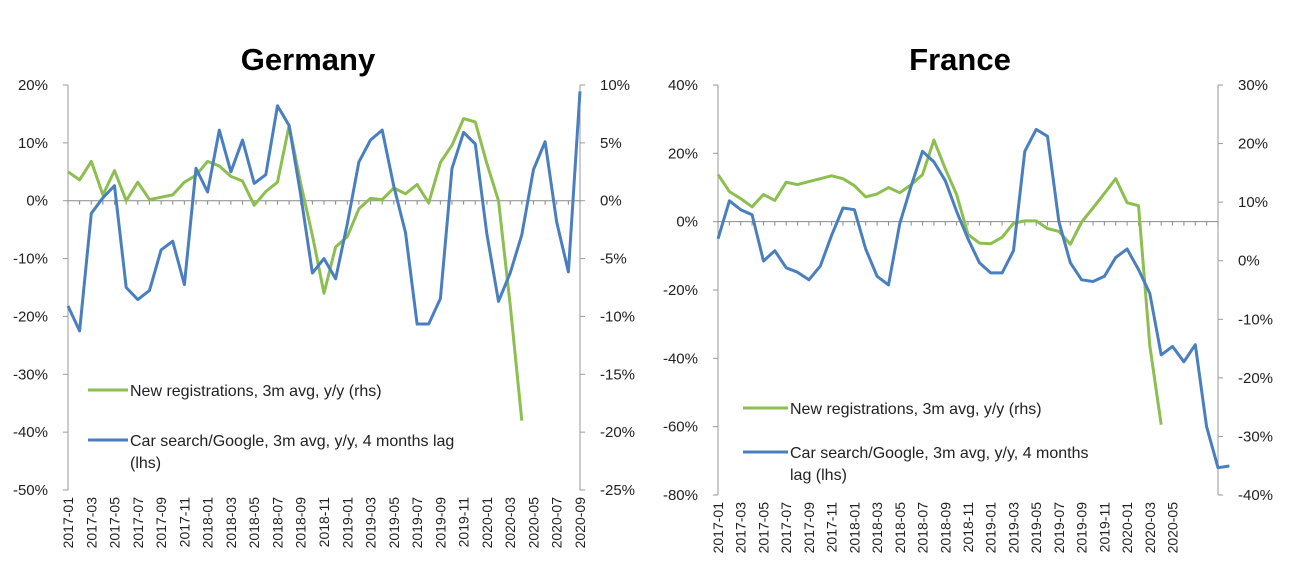 The width and height of the screenshot is (1301, 585). What do you see at coordinates (939, 453) in the screenshot?
I see `legend-label-line: Car search/Google, 3m avg, y/y, 4 months` at bounding box center [939, 453].